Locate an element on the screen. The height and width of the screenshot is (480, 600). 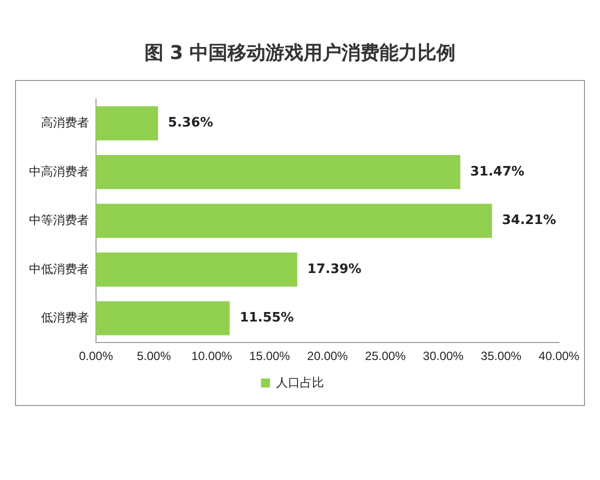
y-tick-label: 中低消费者 is located at coordinates (59, 269).